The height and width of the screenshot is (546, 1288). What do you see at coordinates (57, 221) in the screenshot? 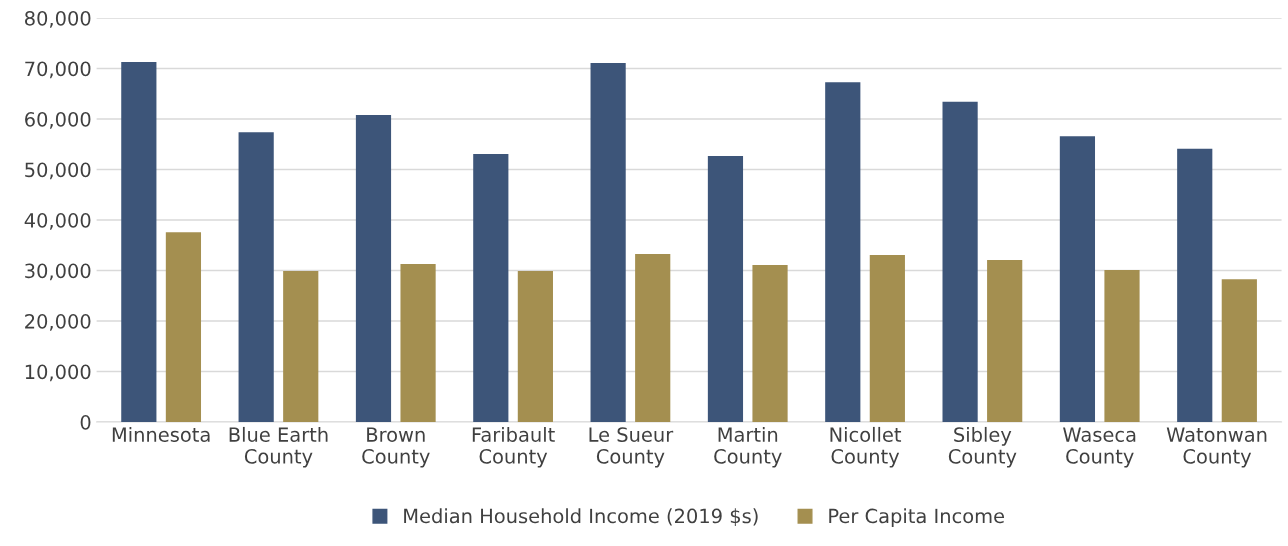
I see `y-tick-label: 40,000` at bounding box center [57, 221].